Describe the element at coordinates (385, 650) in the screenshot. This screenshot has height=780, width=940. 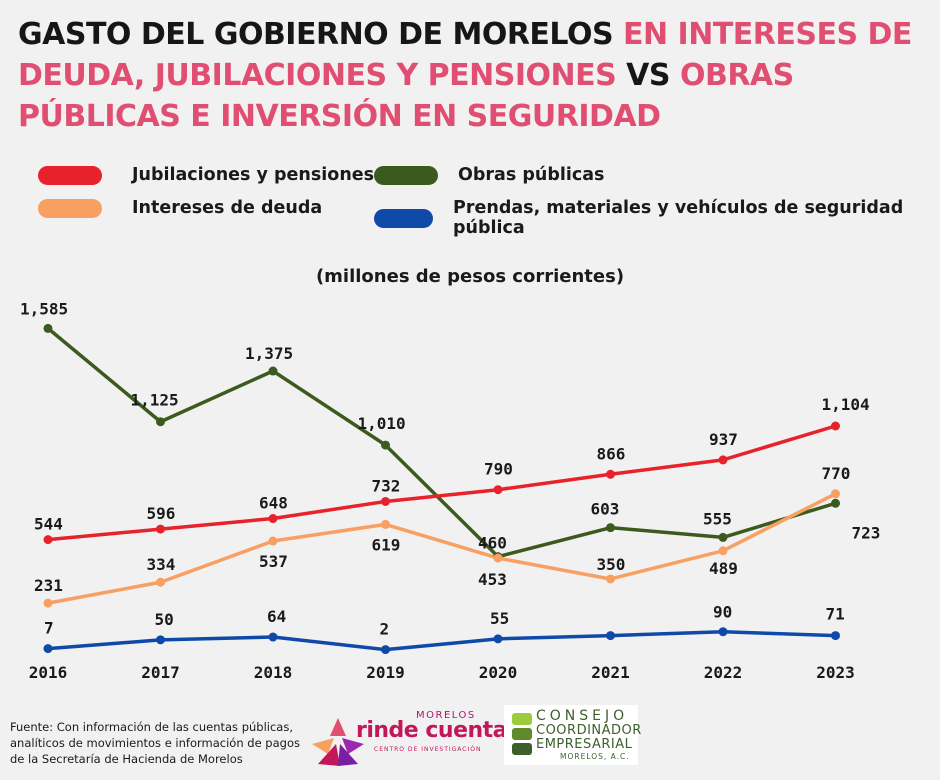
I see `data-point-prendas-materiales-y-vehiculos-de-seguridad-publica-2019` at that location.